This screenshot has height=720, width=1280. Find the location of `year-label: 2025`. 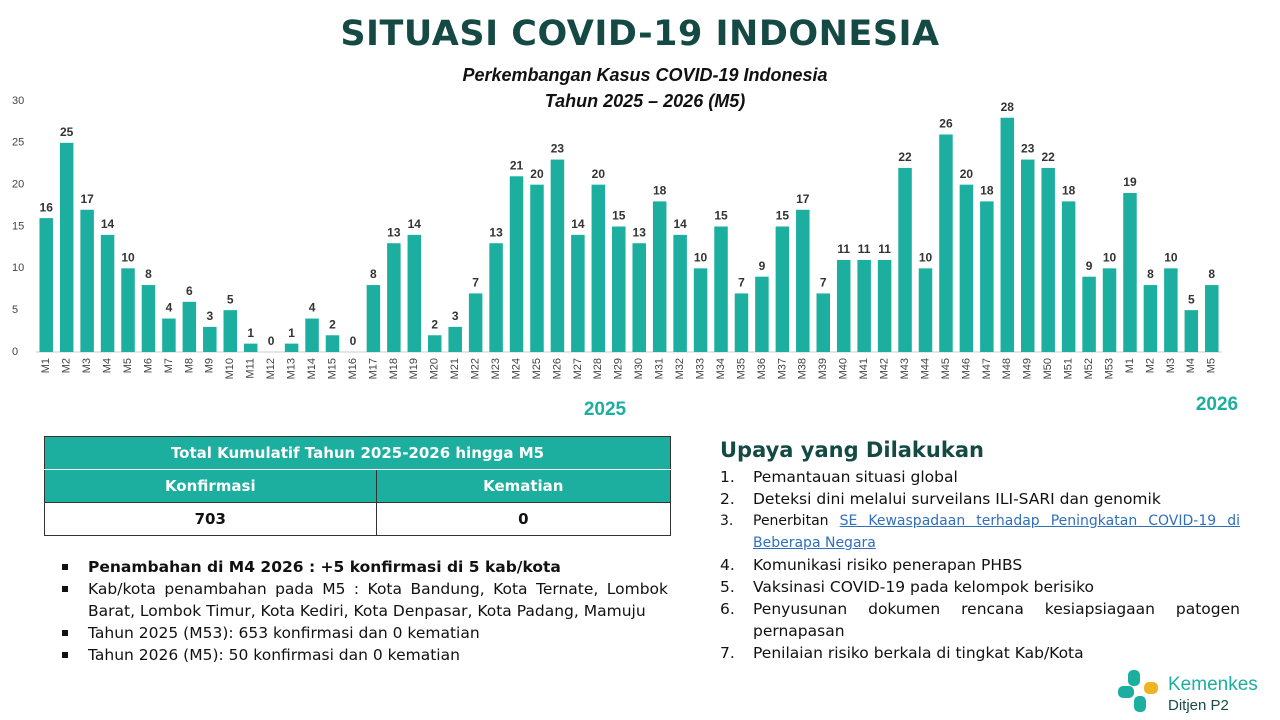

year-label: 2025 is located at coordinates (605, 409).